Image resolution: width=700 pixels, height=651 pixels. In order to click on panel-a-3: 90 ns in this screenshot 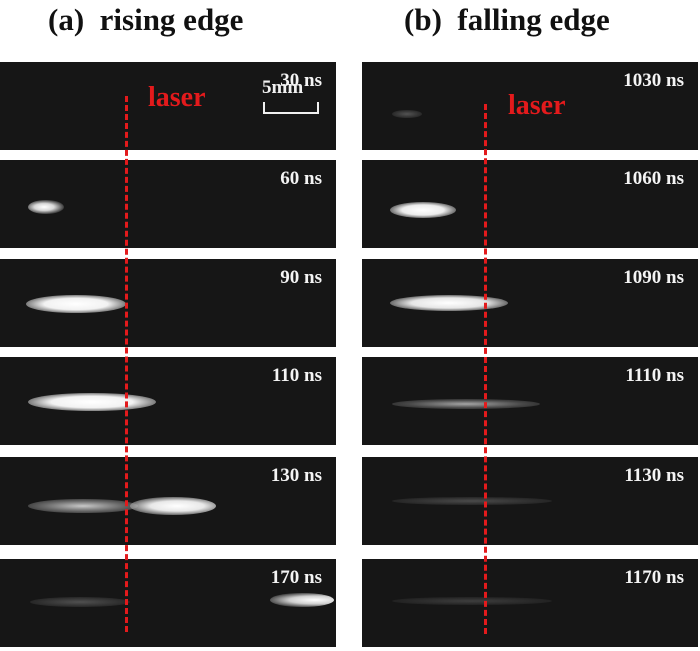, I will do `click(168, 303)`.